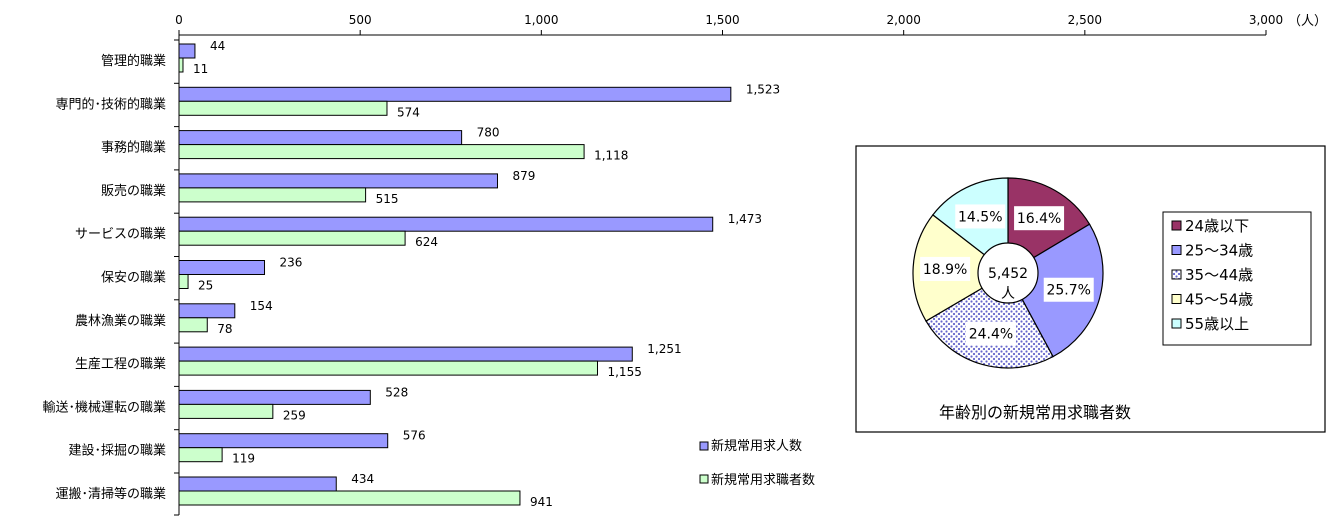 This screenshot has height=523, width=1338. What do you see at coordinates (396, 392) in the screenshot?
I see `data-label: 528` at bounding box center [396, 392].